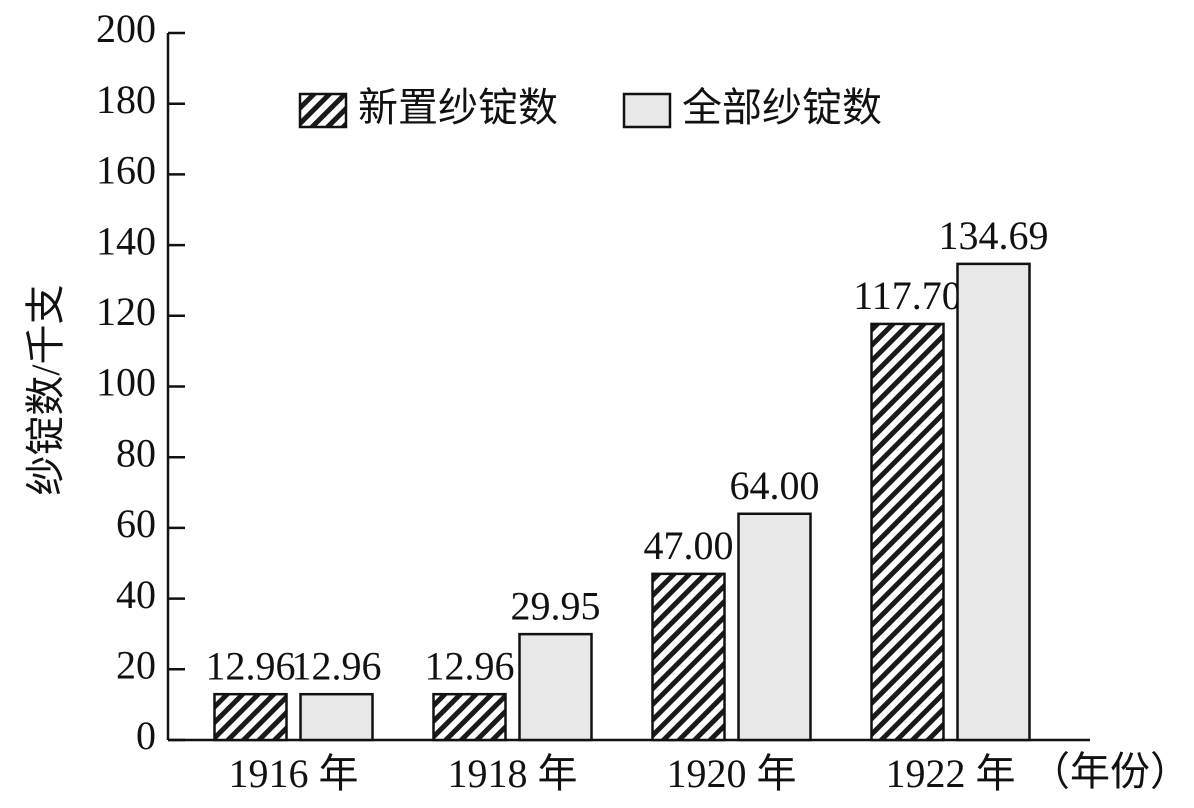  What do you see at coordinates (775, 485) in the screenshot?
I see `value-label: 64.00` at bounding box center [775, 485].